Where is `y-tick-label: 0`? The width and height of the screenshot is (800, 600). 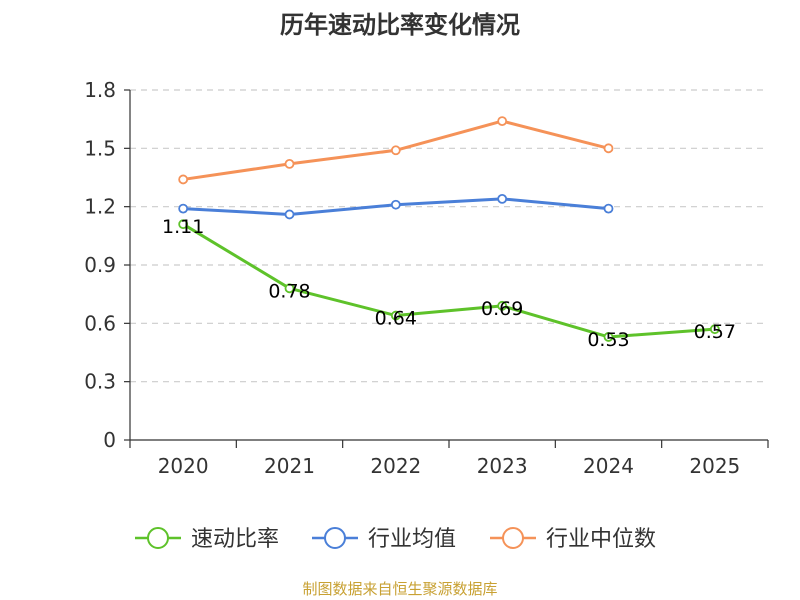 y-tick-label: 0 is located at coordinates (109, 440).